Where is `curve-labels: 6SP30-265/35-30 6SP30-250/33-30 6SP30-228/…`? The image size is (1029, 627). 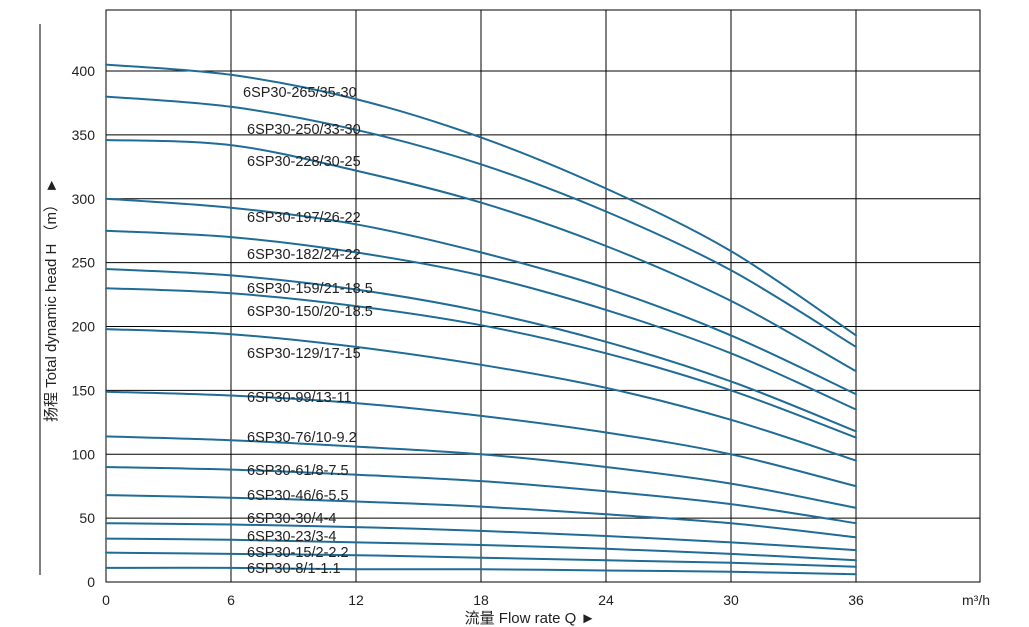 curve-labels: 6SP30-265/35-30 6SP30-250/33-30 6SP30-228/… is located at coordinates (308, 331).